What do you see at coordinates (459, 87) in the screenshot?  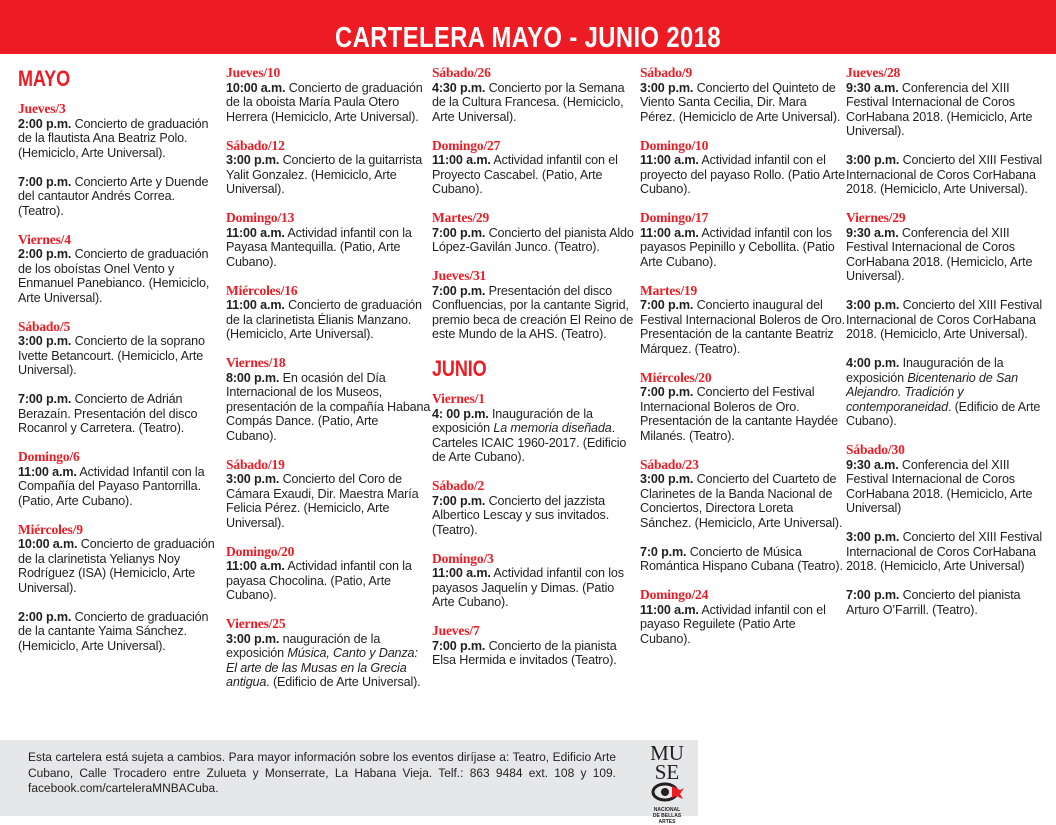 I see `event-time: 4:30 p.m.` at bounding box center [459, 87].